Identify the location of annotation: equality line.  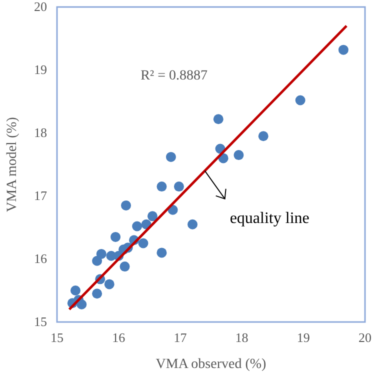
(270, 218).